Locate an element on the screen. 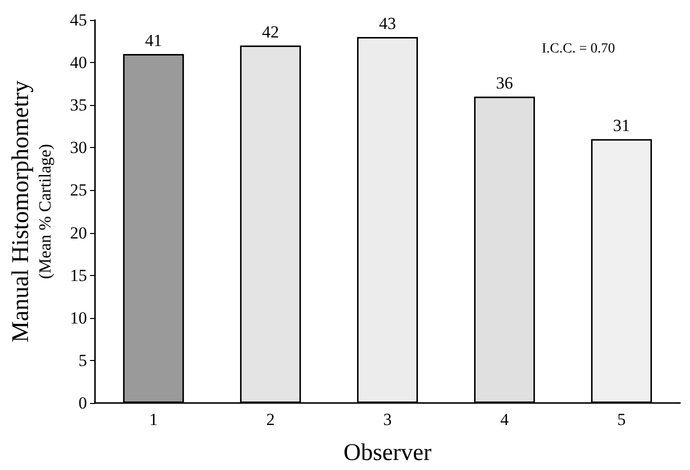  annotation: I.C.C. = 0.70 is located at coordinates (578, 49).